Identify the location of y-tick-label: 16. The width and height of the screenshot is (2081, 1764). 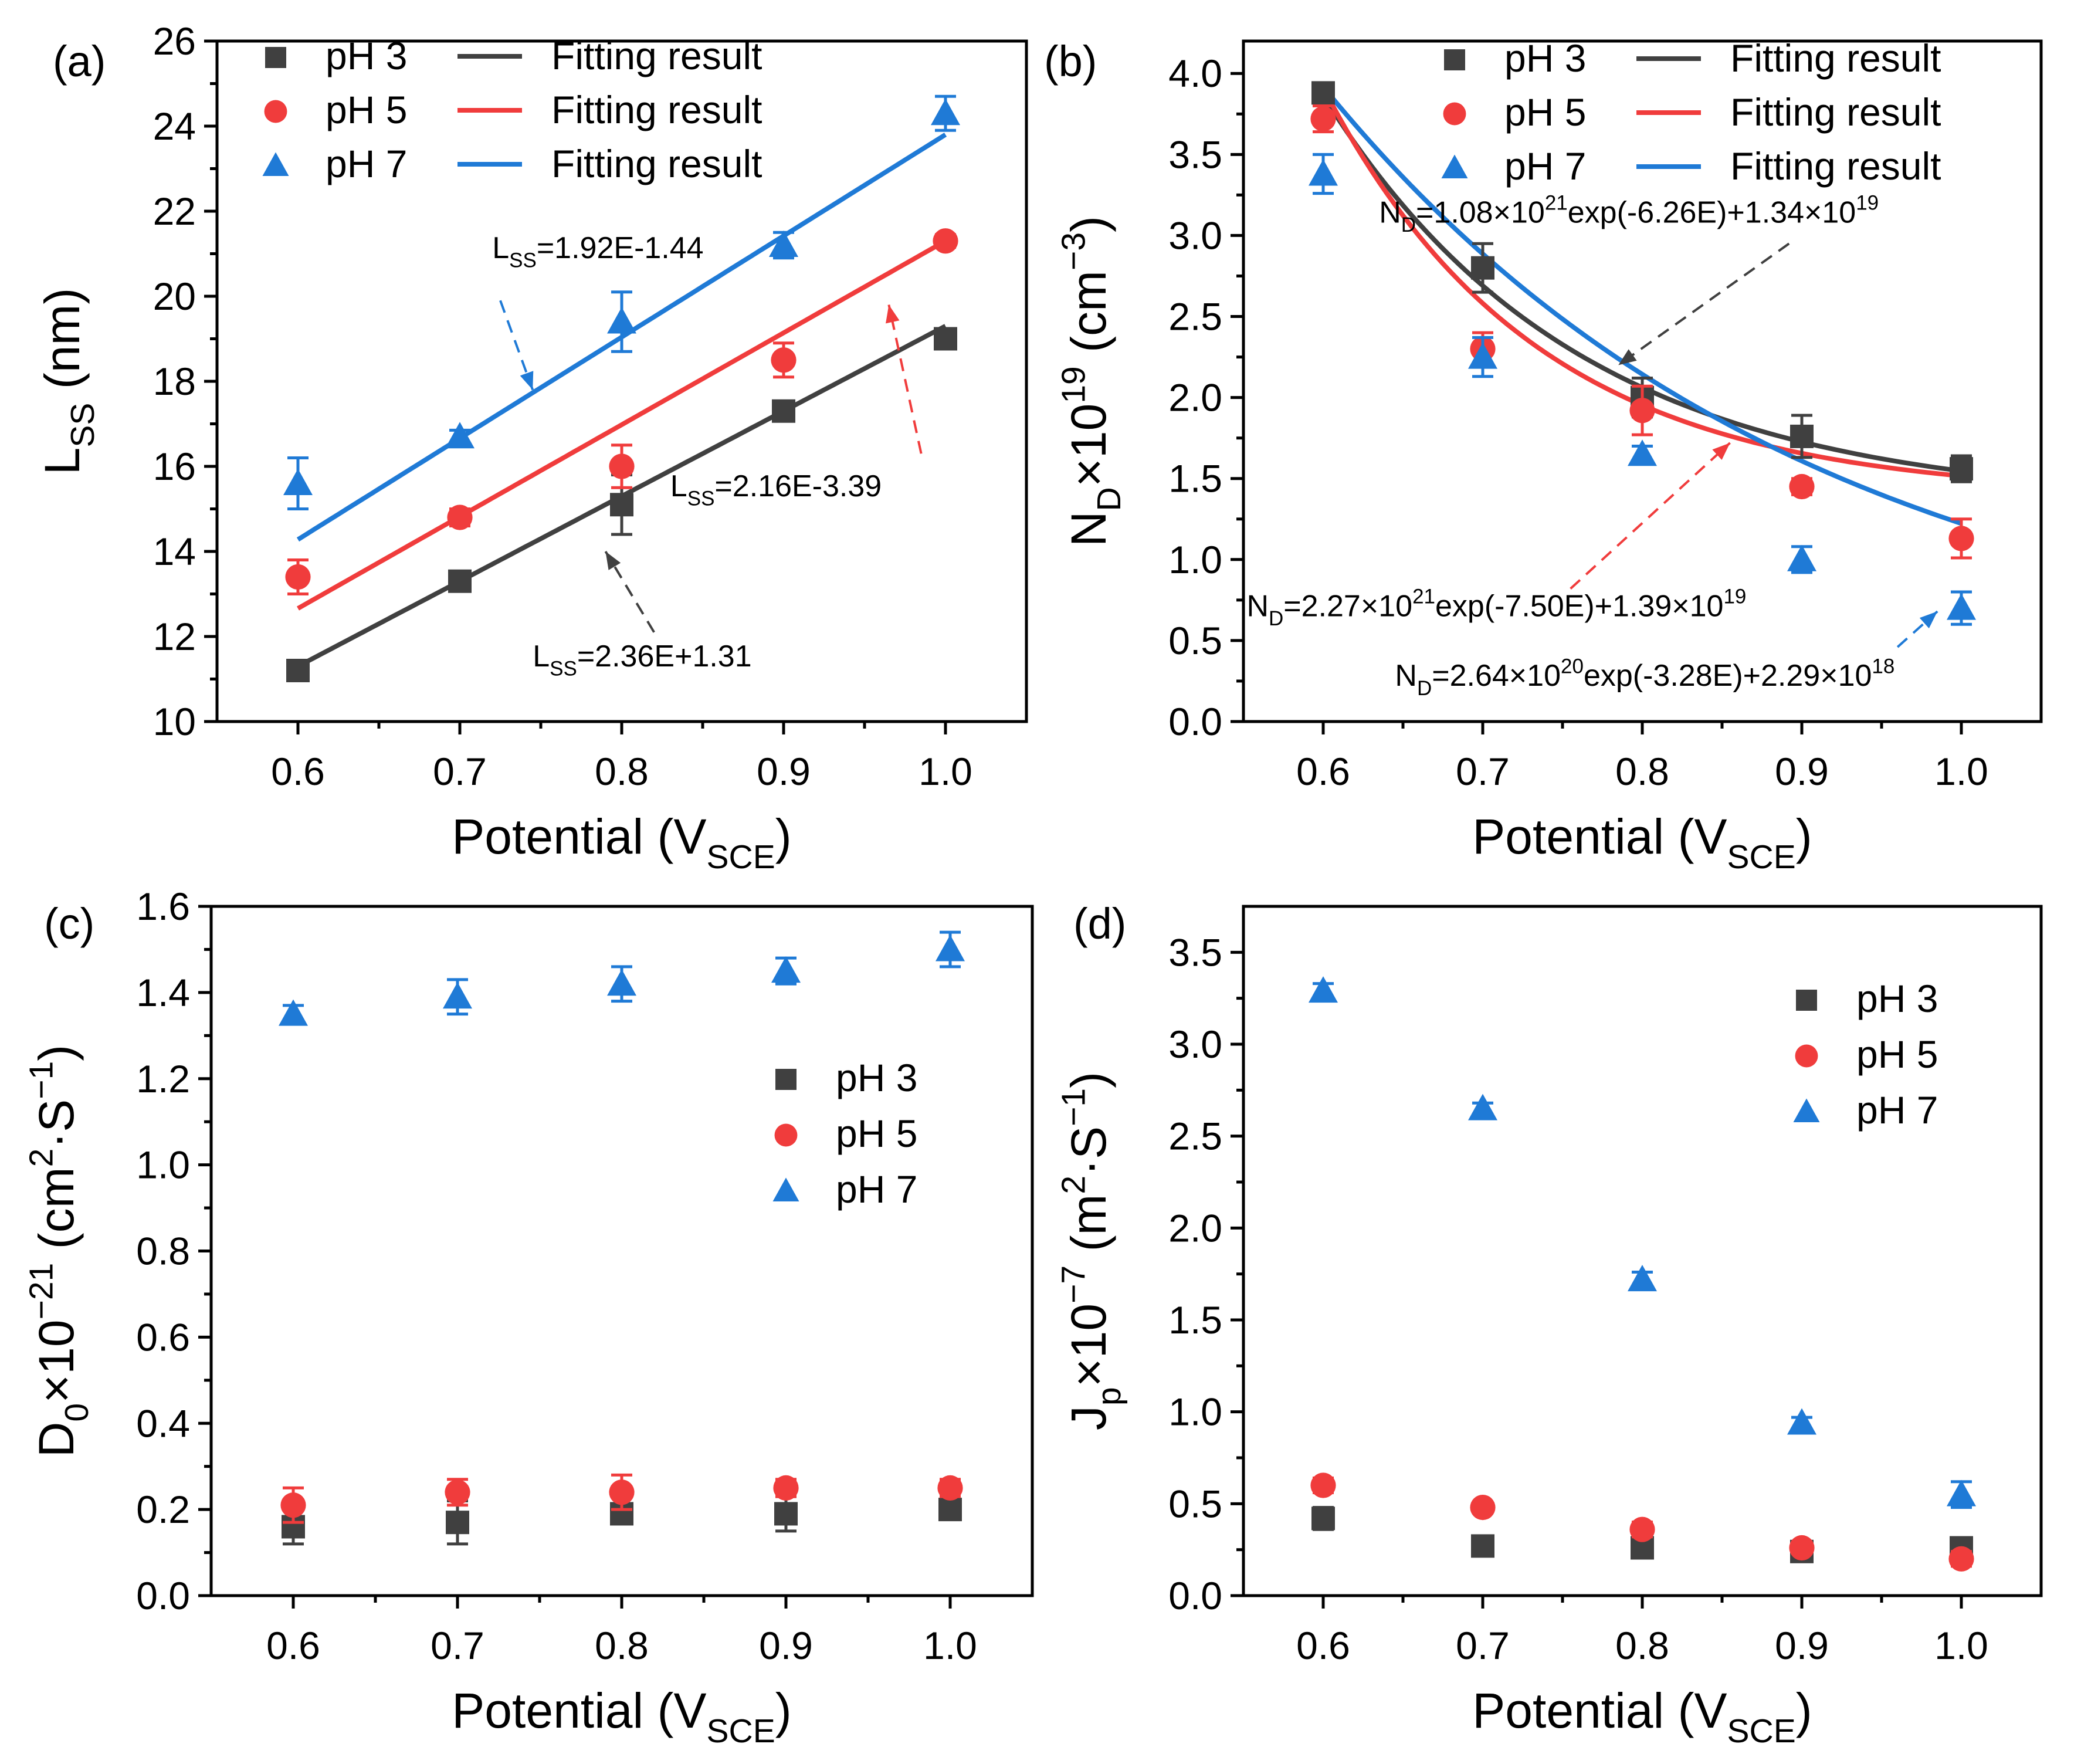
(174, 466).